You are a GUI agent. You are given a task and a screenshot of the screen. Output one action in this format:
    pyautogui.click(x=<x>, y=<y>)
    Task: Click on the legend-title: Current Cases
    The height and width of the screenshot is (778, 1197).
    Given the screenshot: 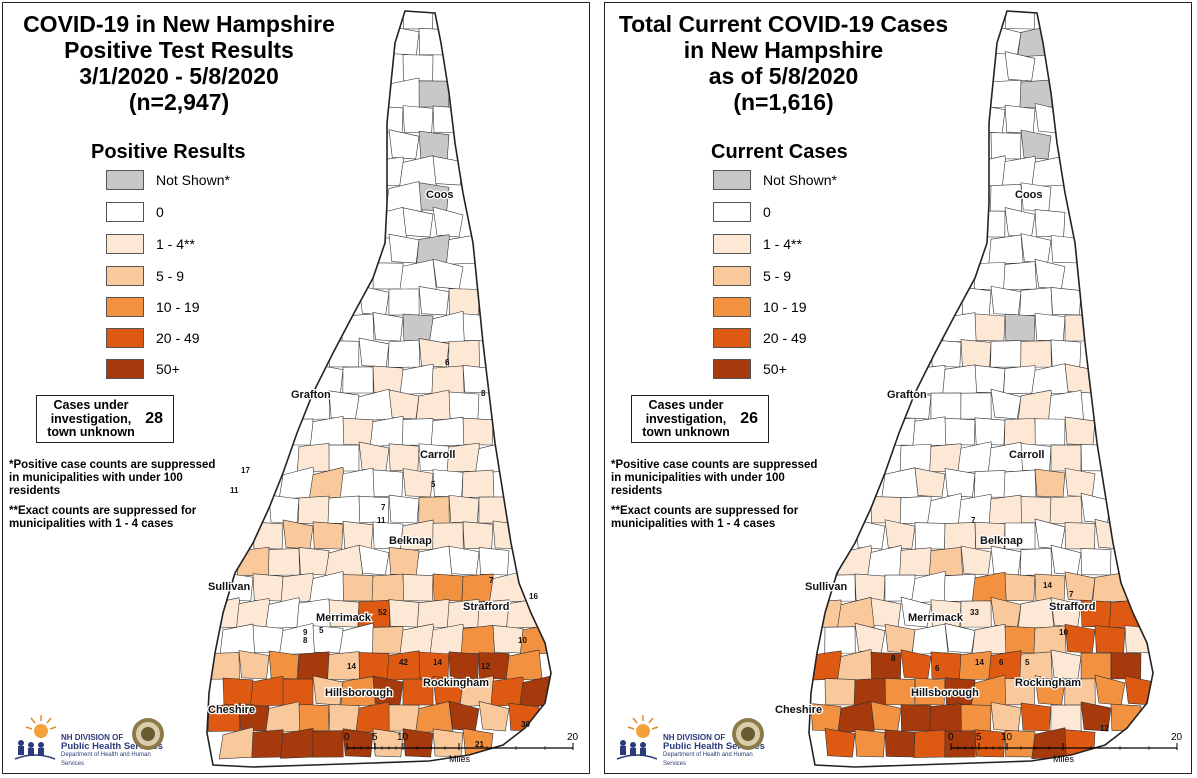 What is the action you would take?
    pyautogui.click(x=779, y=152)
    